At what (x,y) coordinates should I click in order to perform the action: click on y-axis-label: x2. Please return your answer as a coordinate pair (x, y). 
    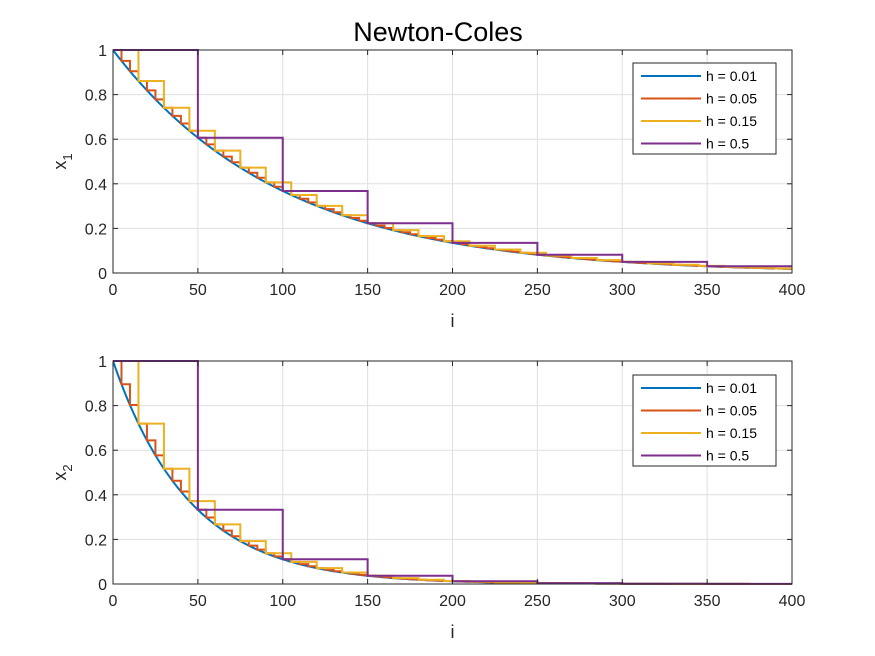
    Looking at the image, I should click on (62, 472).